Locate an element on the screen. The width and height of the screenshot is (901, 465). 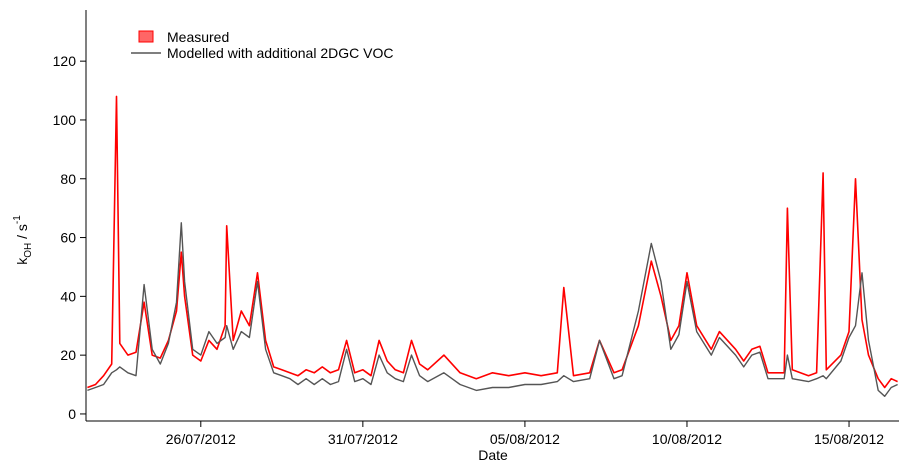
y-tick-label: 120 is located at coordinates (65, 61).